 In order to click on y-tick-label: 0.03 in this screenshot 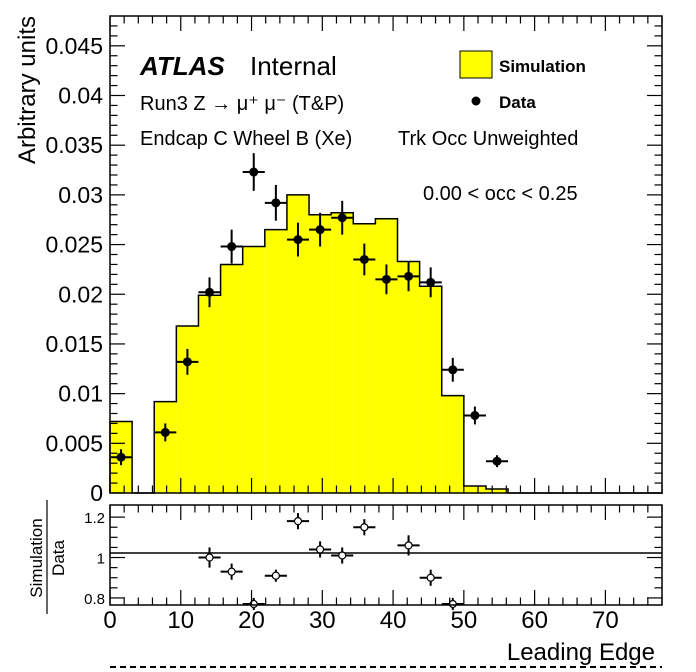, I will do `click(80, 195)`.